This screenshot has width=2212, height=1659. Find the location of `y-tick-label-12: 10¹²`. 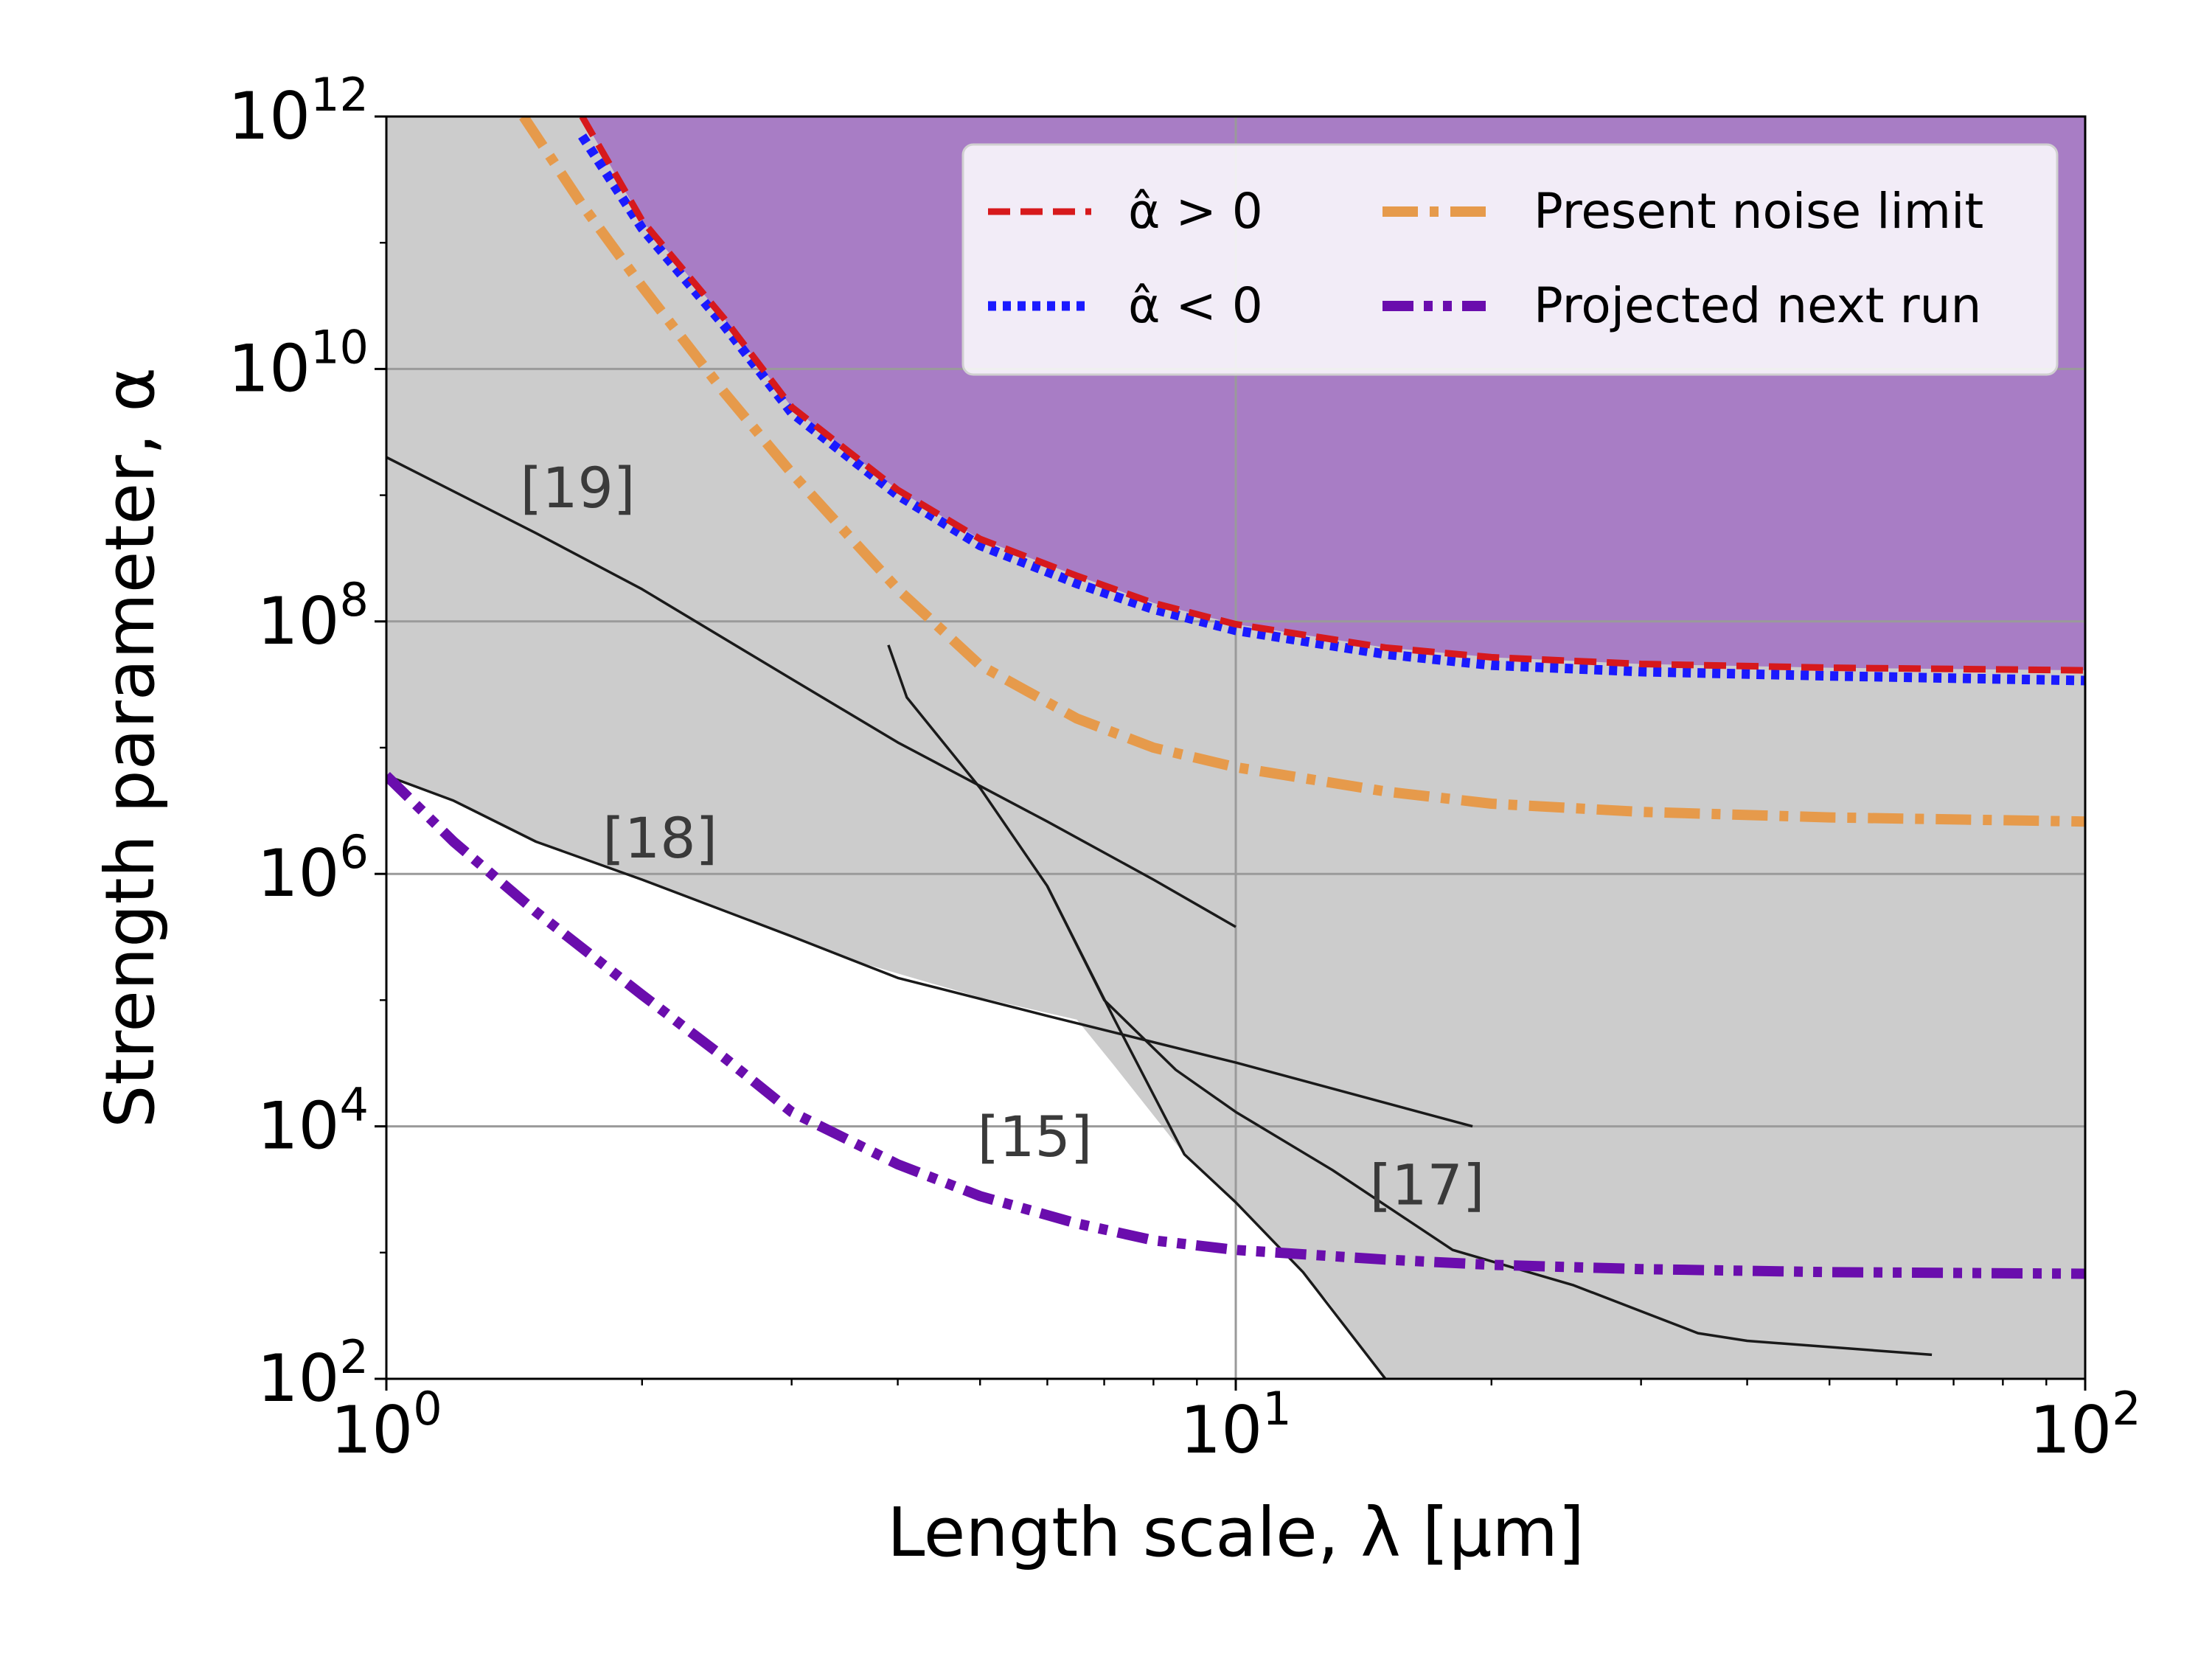

y-tick-label-12: 10¹² is located at coordinates (298, 111).